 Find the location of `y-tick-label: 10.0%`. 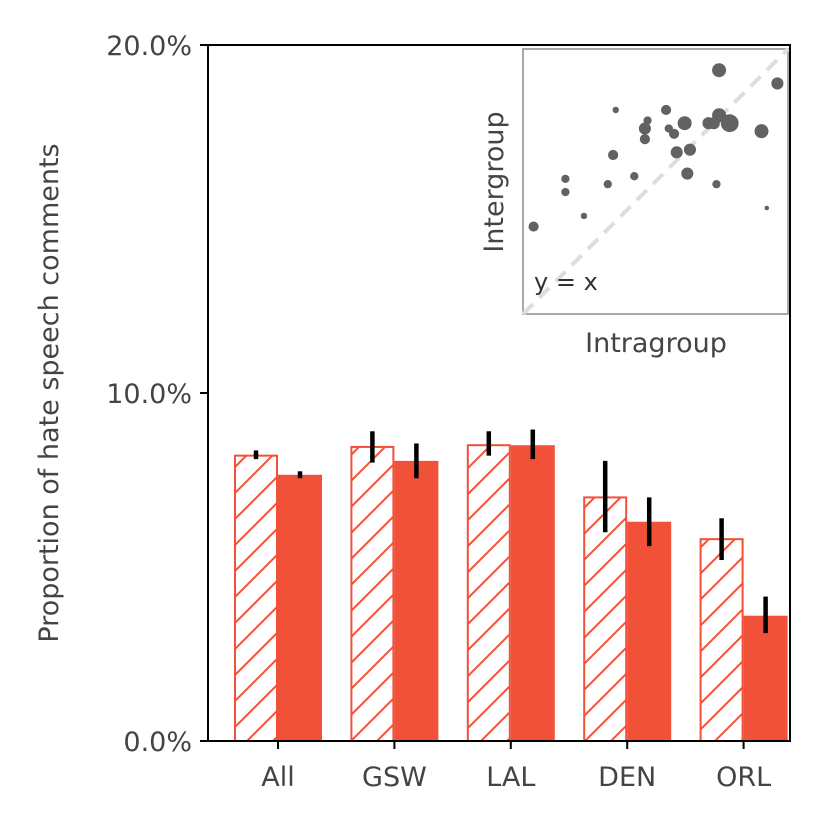

y-tick-label: 10.0% is located at coordinates (149, 394).